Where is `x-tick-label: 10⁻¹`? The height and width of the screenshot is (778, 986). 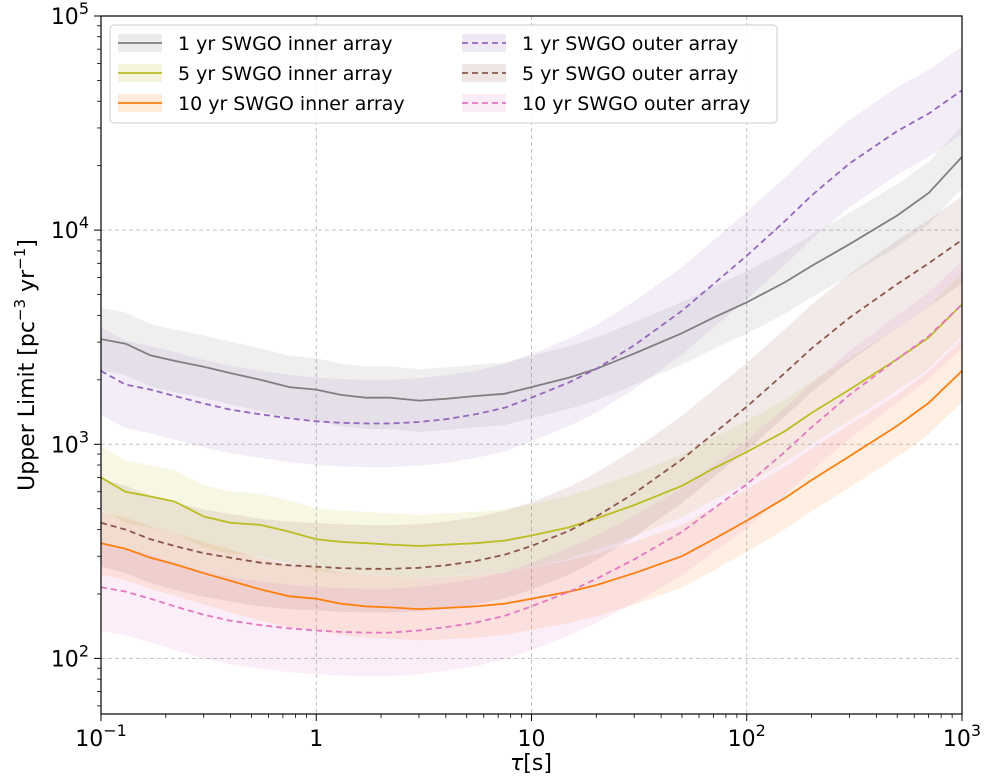
x-tick-label: 10⁻¹ is located at coordinates (101, 736).